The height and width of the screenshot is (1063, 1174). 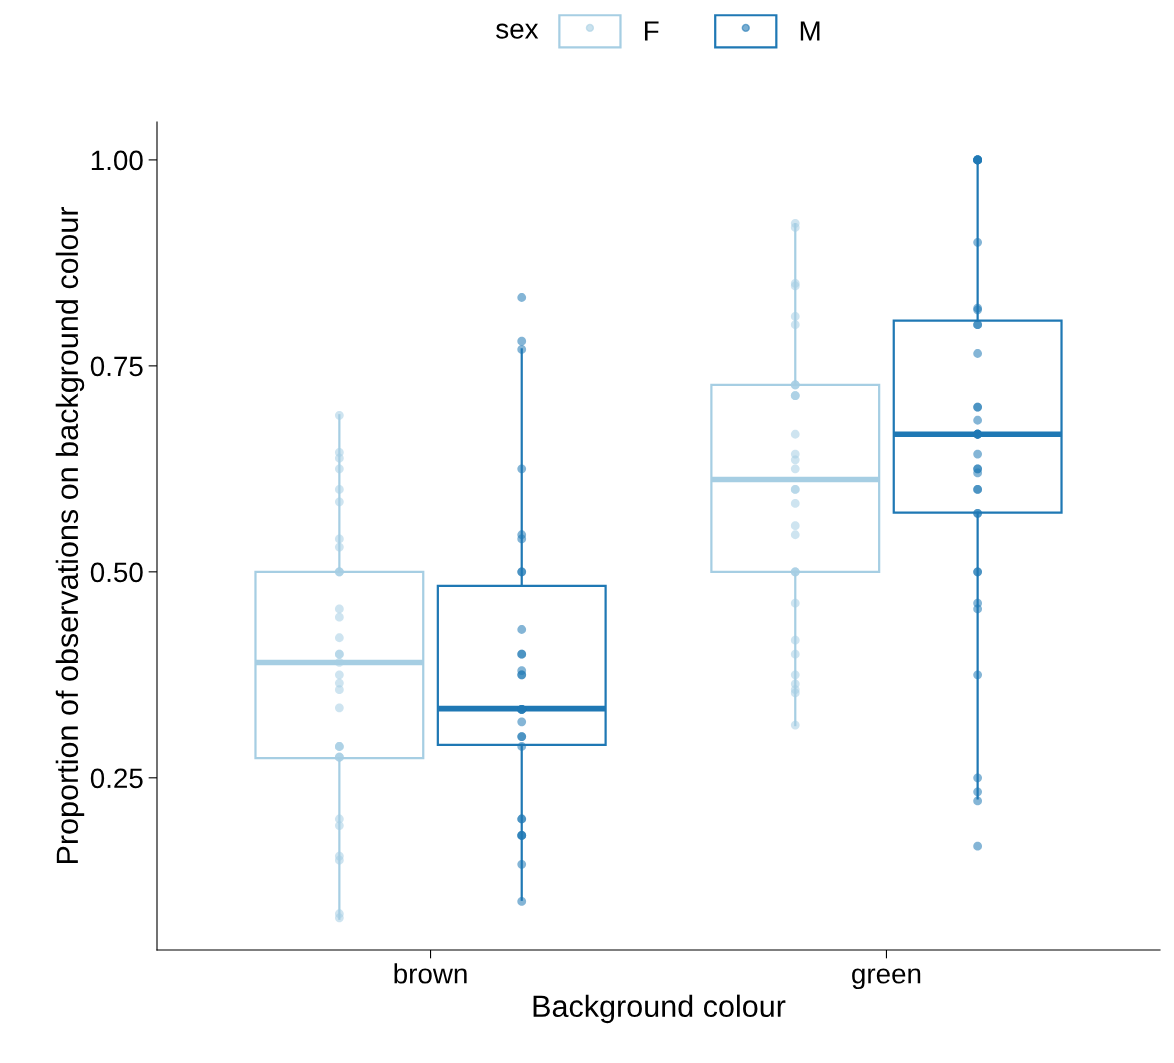 I want to click on x-tick-label: green, so click(x=886, y=979).